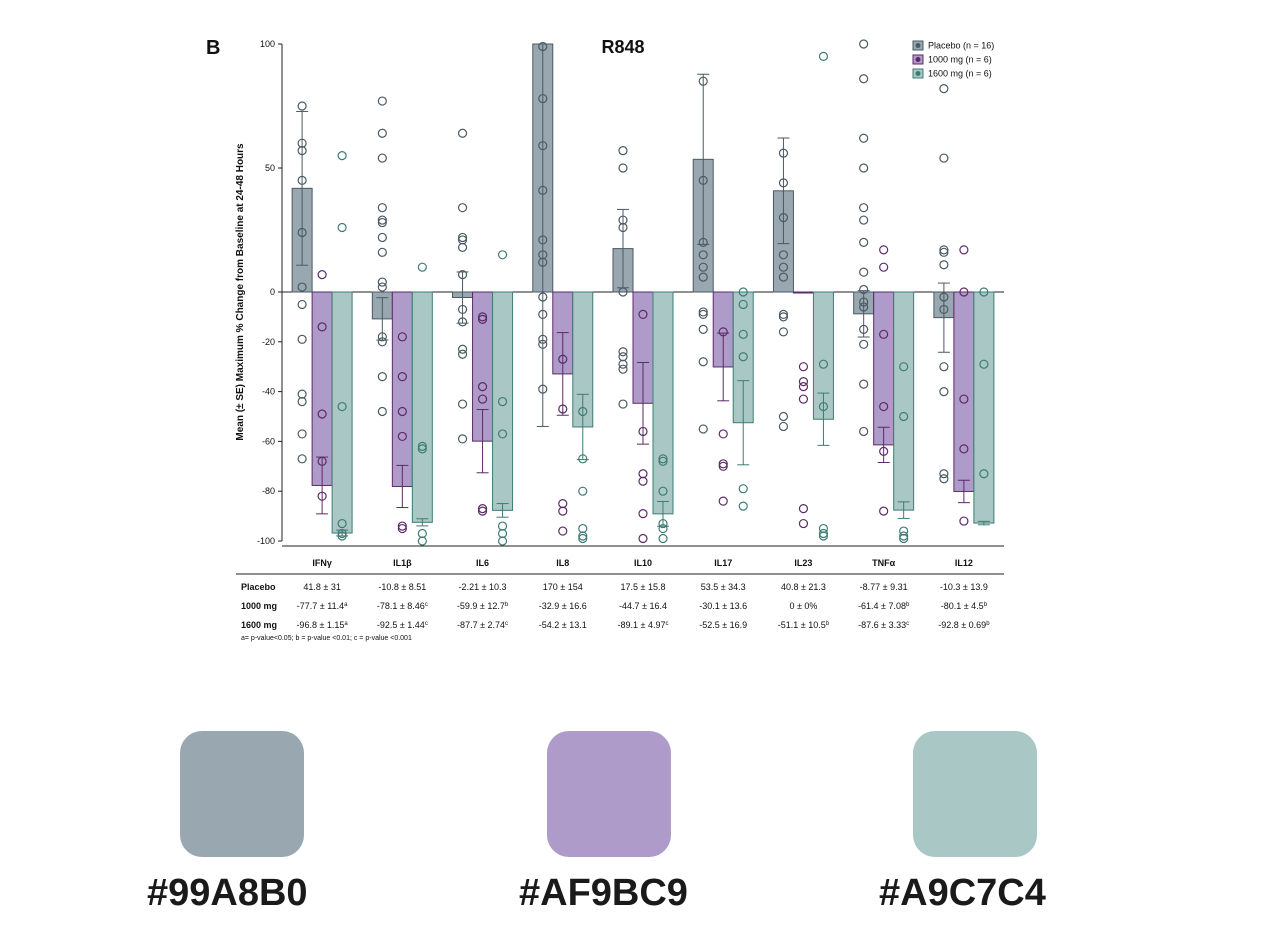 The height and width of the screenshot is (950, 1272). I want to click on chart-title: R848, so click(622, 47).